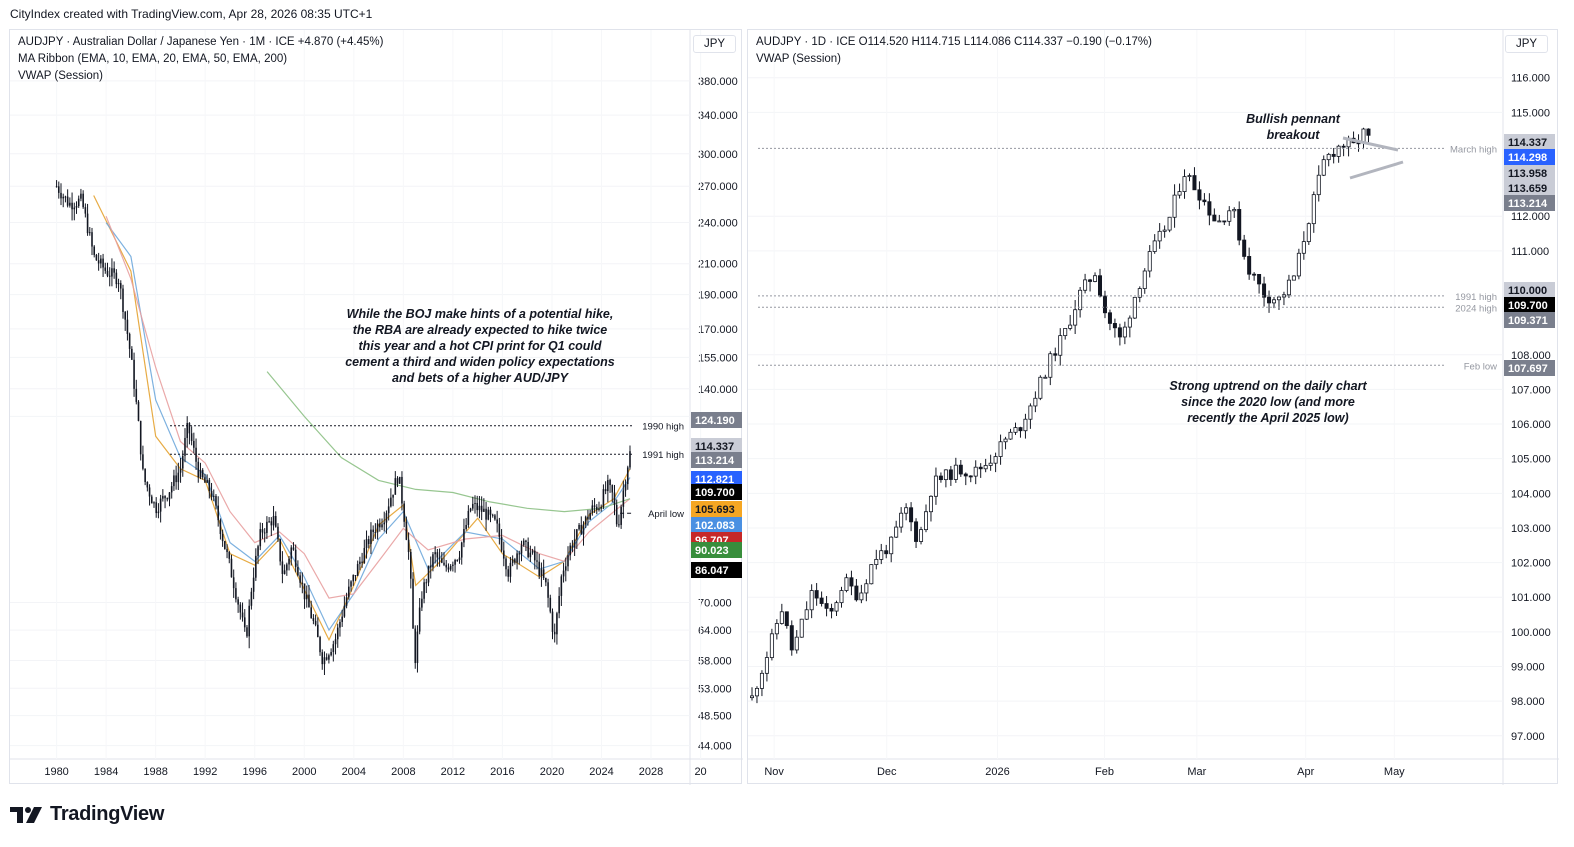  Describe the element at coordinates (354, 772) in the screenshot. I see `x-tick-label: 2004` at that location.